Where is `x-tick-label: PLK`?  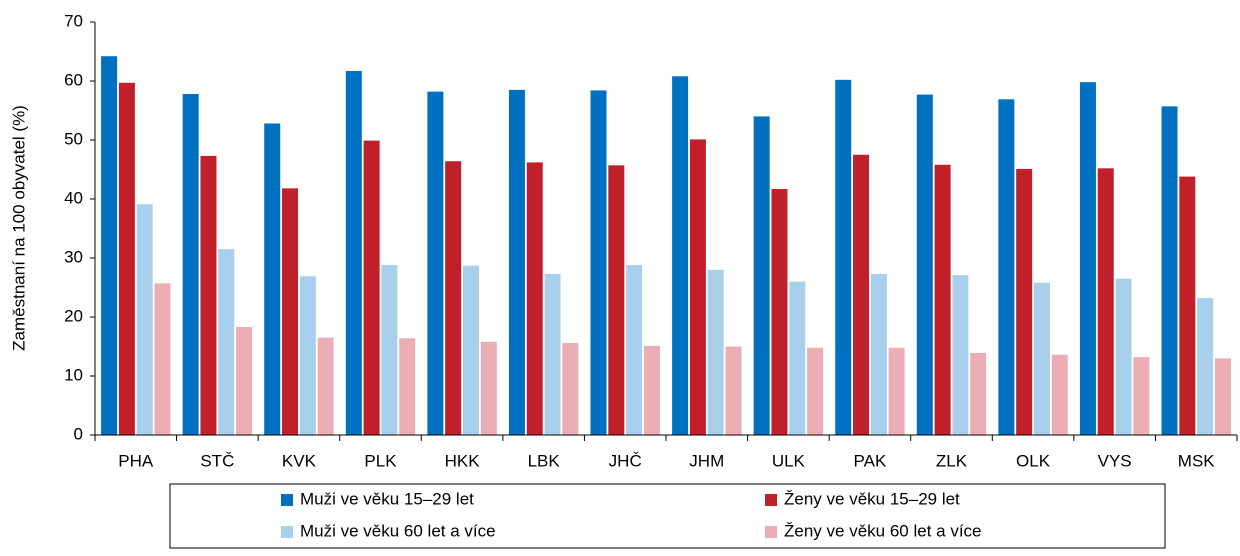
x-tick-label: PLK is located at coordinates (380, 460).